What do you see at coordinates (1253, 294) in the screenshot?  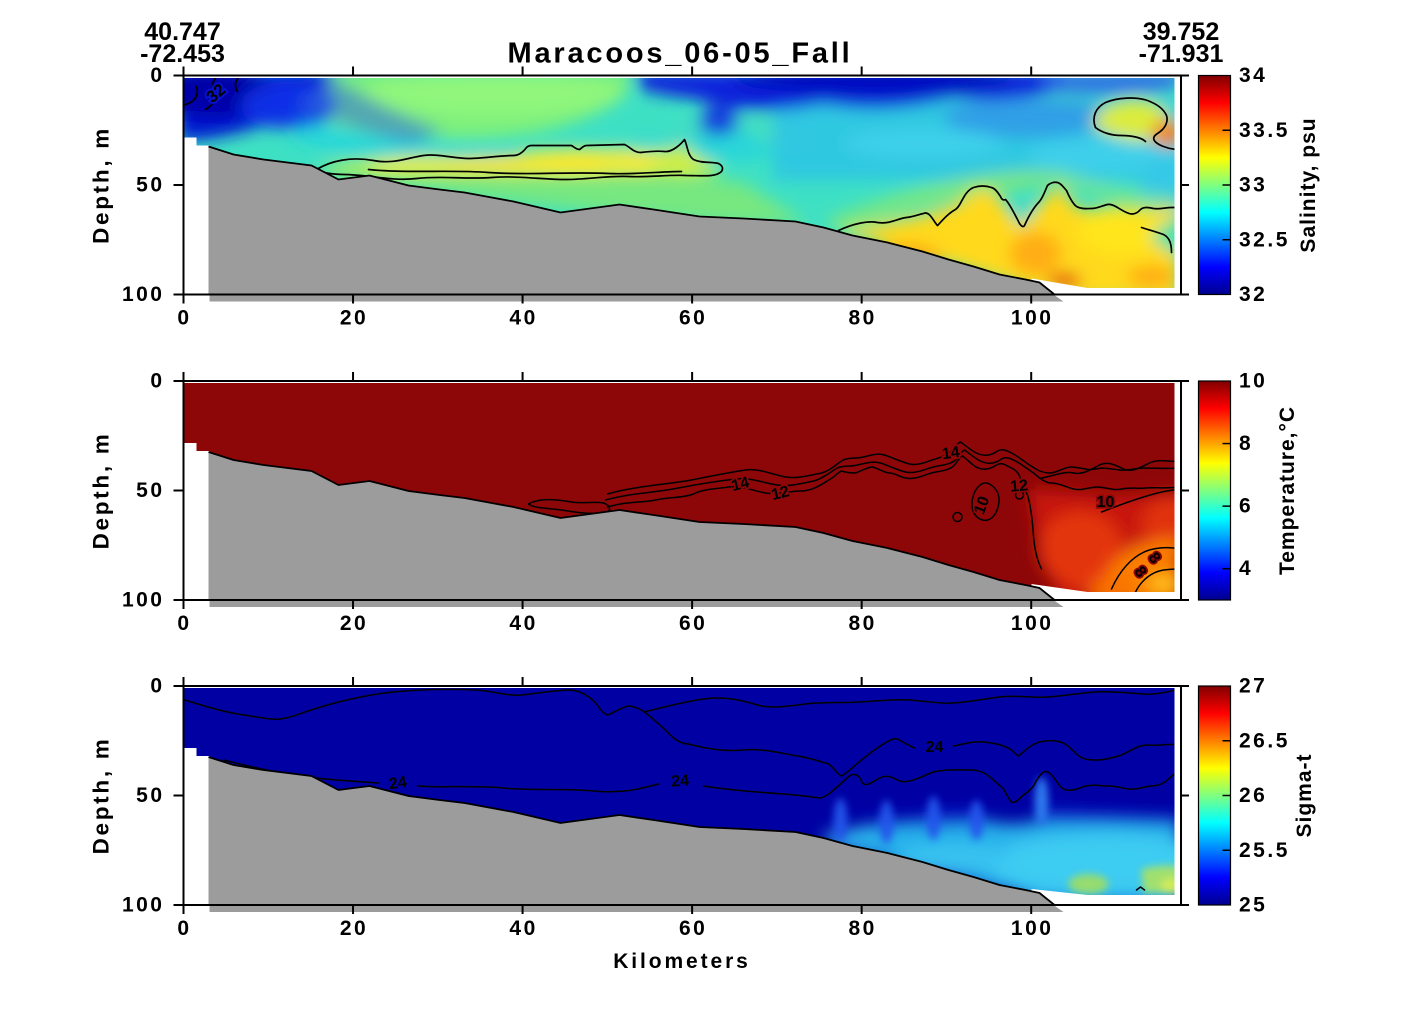 I see `svg-text: 32` at bounding box center [1253, 294].